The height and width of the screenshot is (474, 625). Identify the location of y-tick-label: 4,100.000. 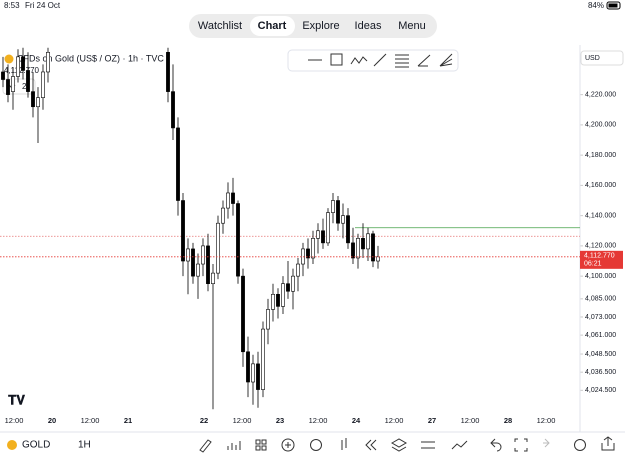
(600, 276).